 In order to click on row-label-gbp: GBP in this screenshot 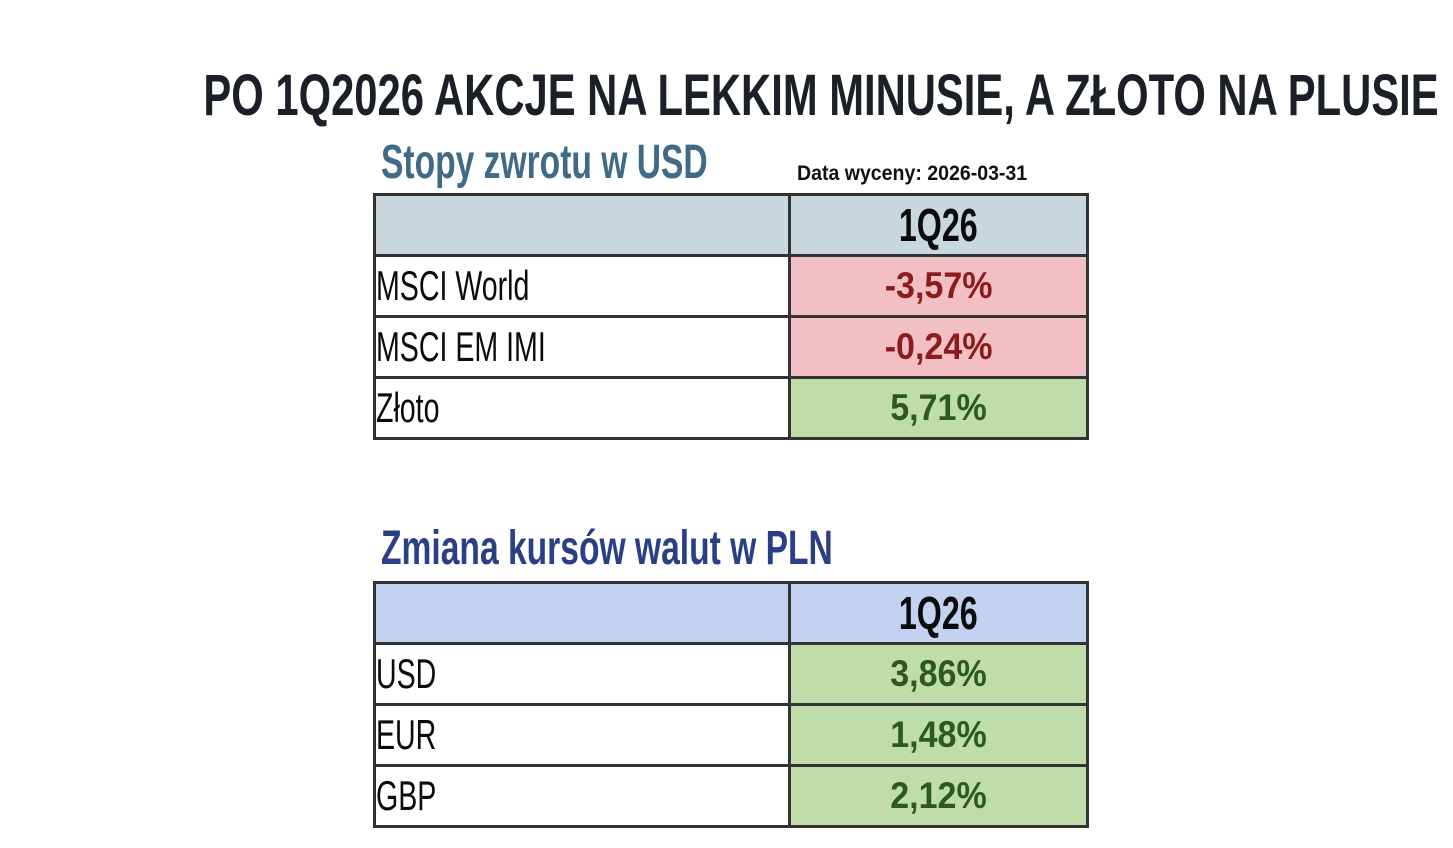, I will do `click(582, 796)`.